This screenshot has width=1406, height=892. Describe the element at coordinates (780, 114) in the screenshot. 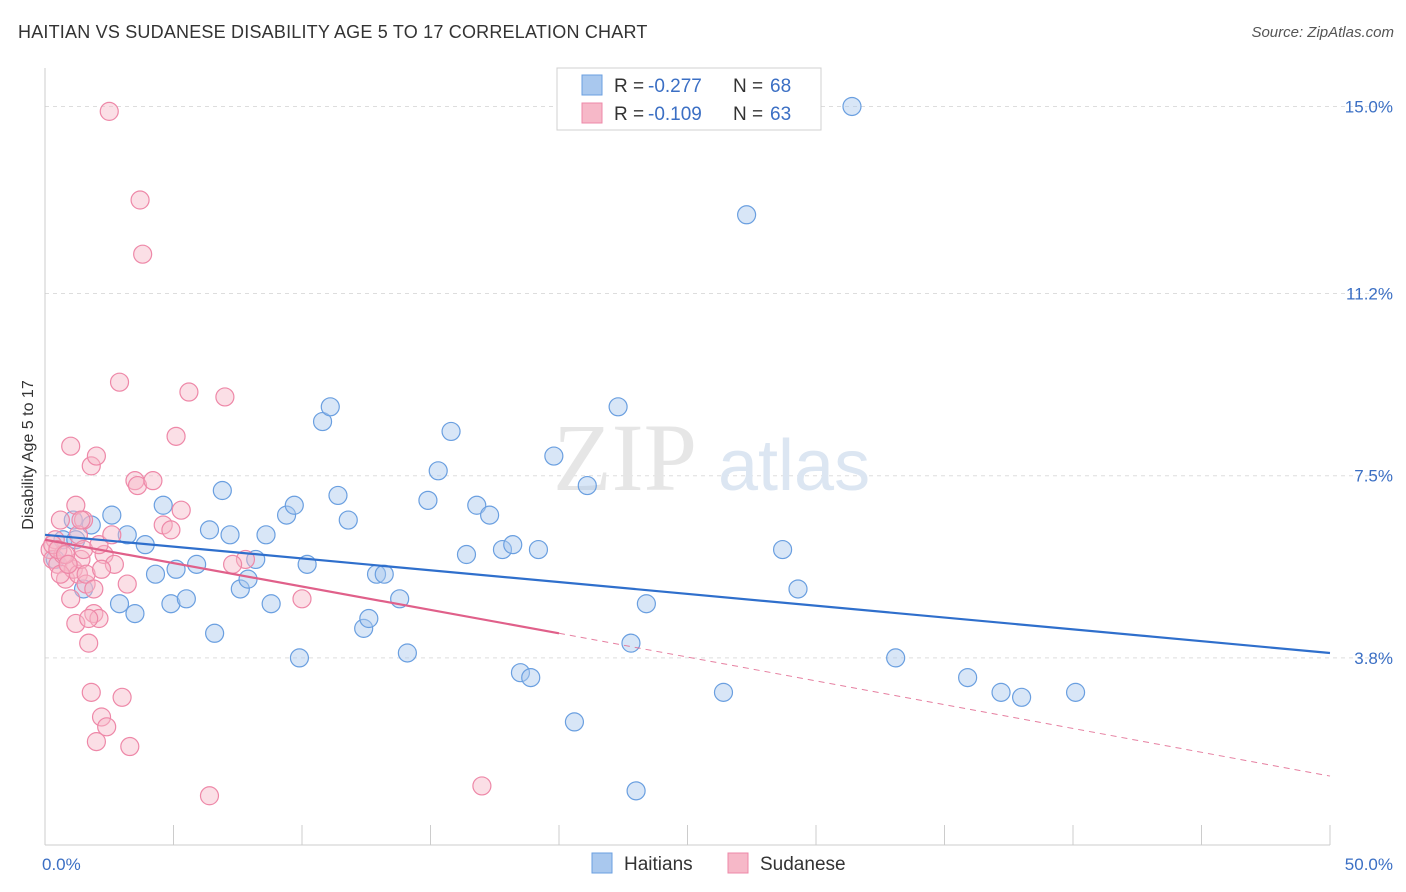

I see `legend-n-value-1: 63` at that location.